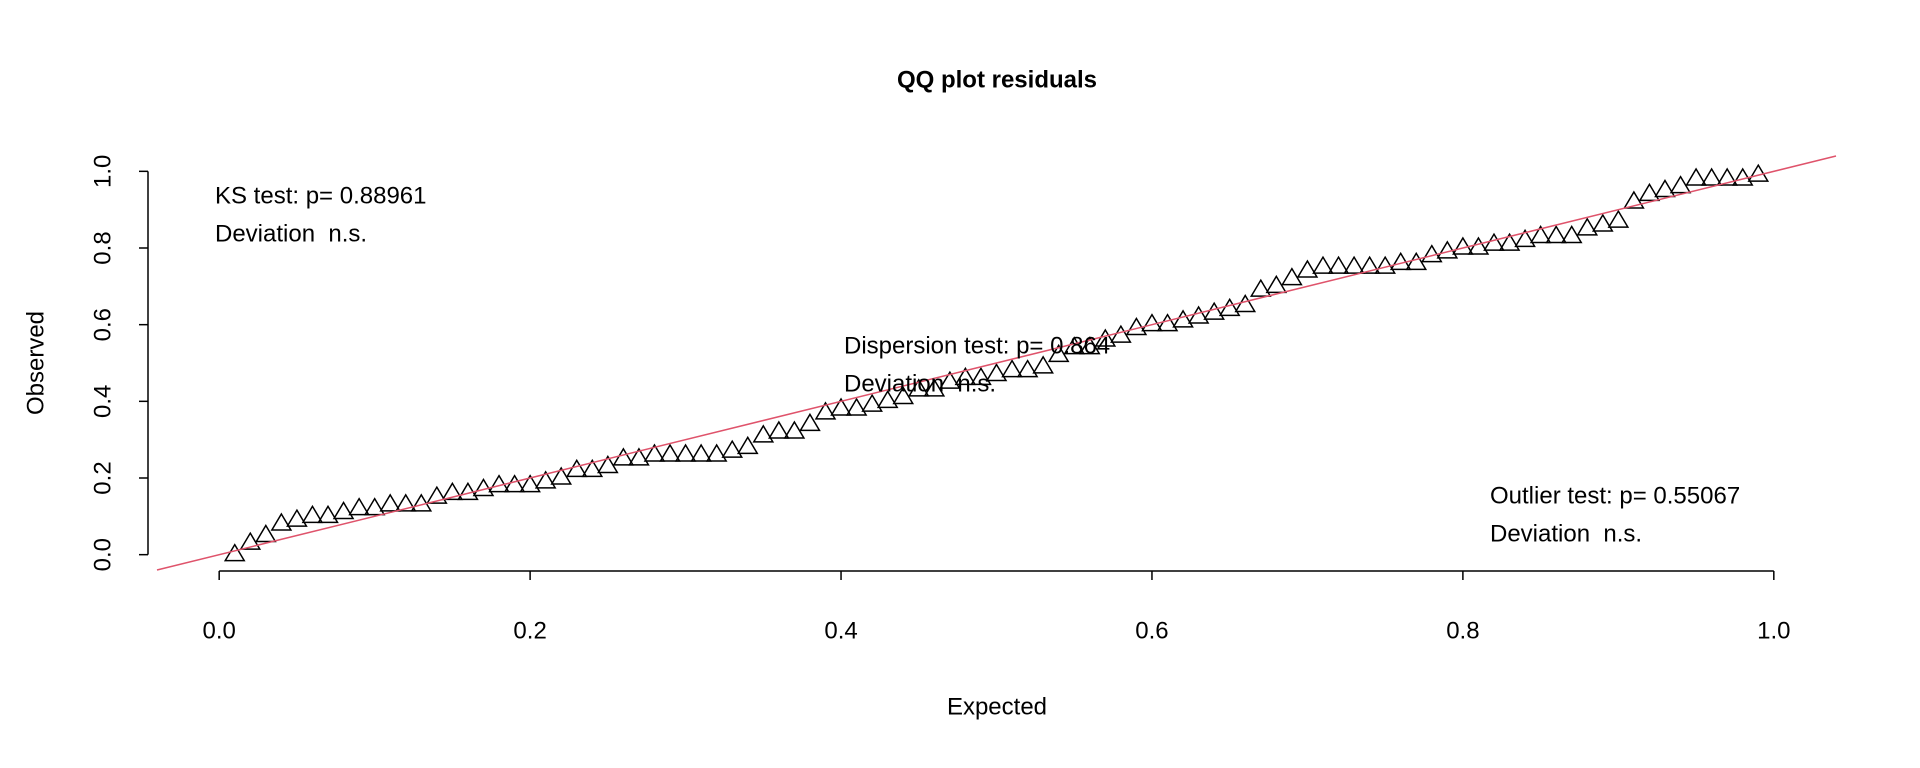 Image resolution: width=1920 pixels, height=768 pixels. What do you see at coordinates (997, 79) in the screenshot?
I see `chart-title: QQ plot residuals` at bounding box center [997, 79].